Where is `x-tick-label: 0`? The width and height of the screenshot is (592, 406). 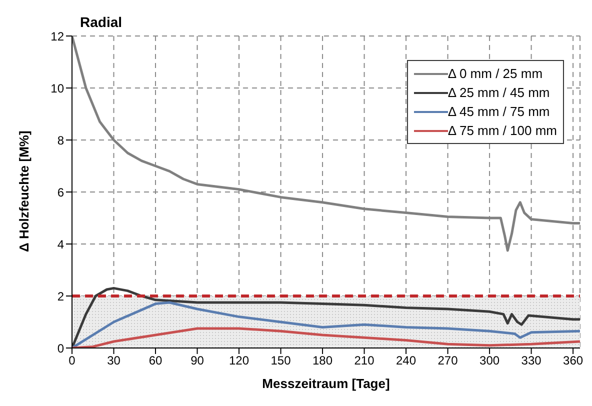 x-tick-label: 0 is located at coordinates (72, 361).